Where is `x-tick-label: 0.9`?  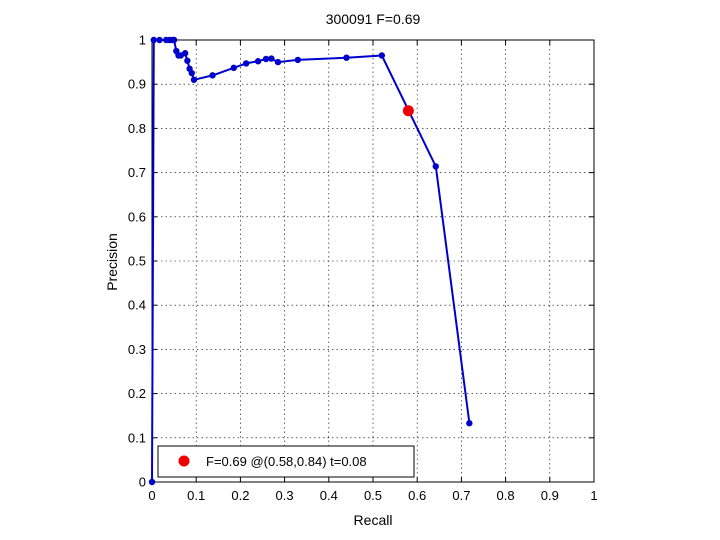 x-tick-label: 0.9 is located at coordinates (550, 495).